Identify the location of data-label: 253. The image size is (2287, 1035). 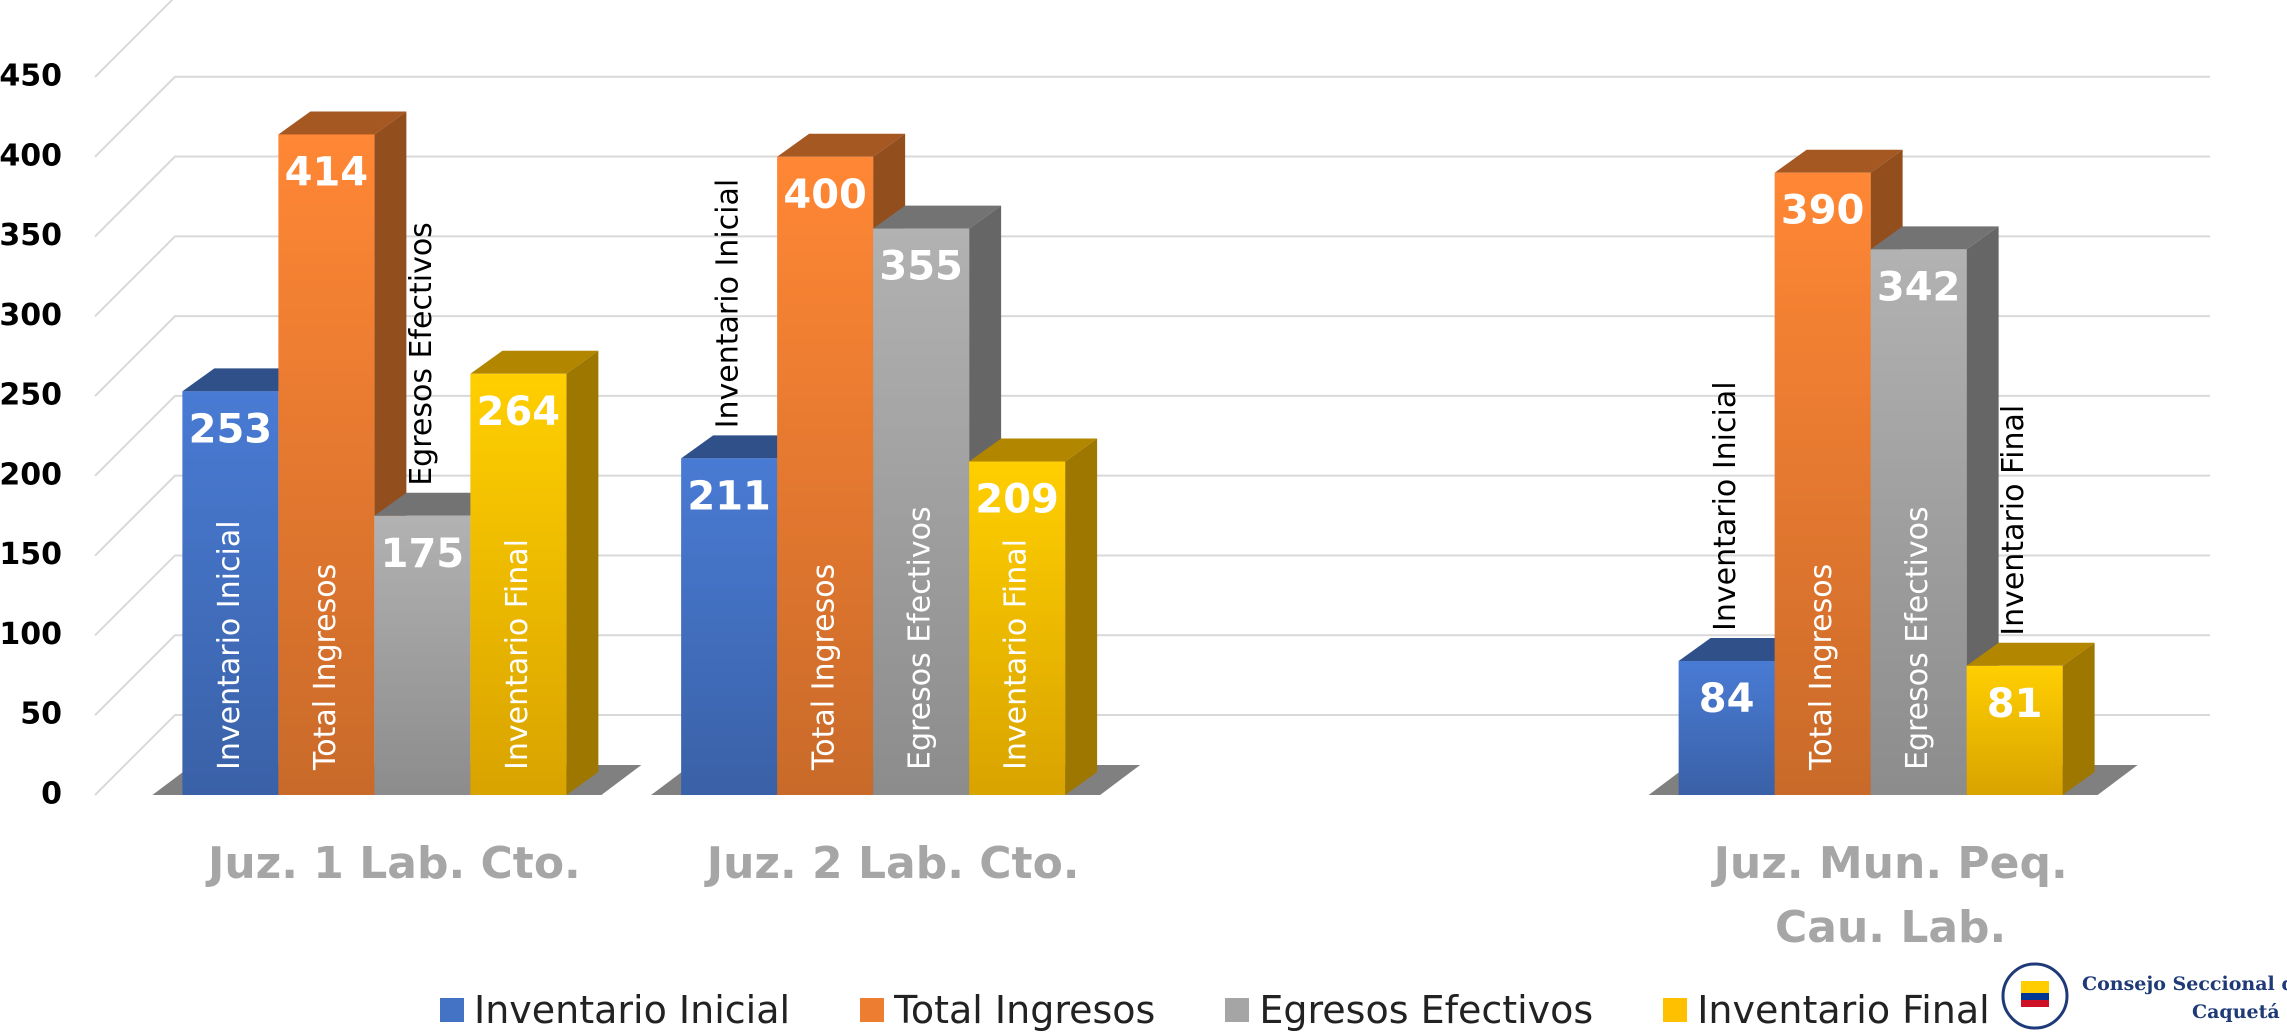
(231, 429).